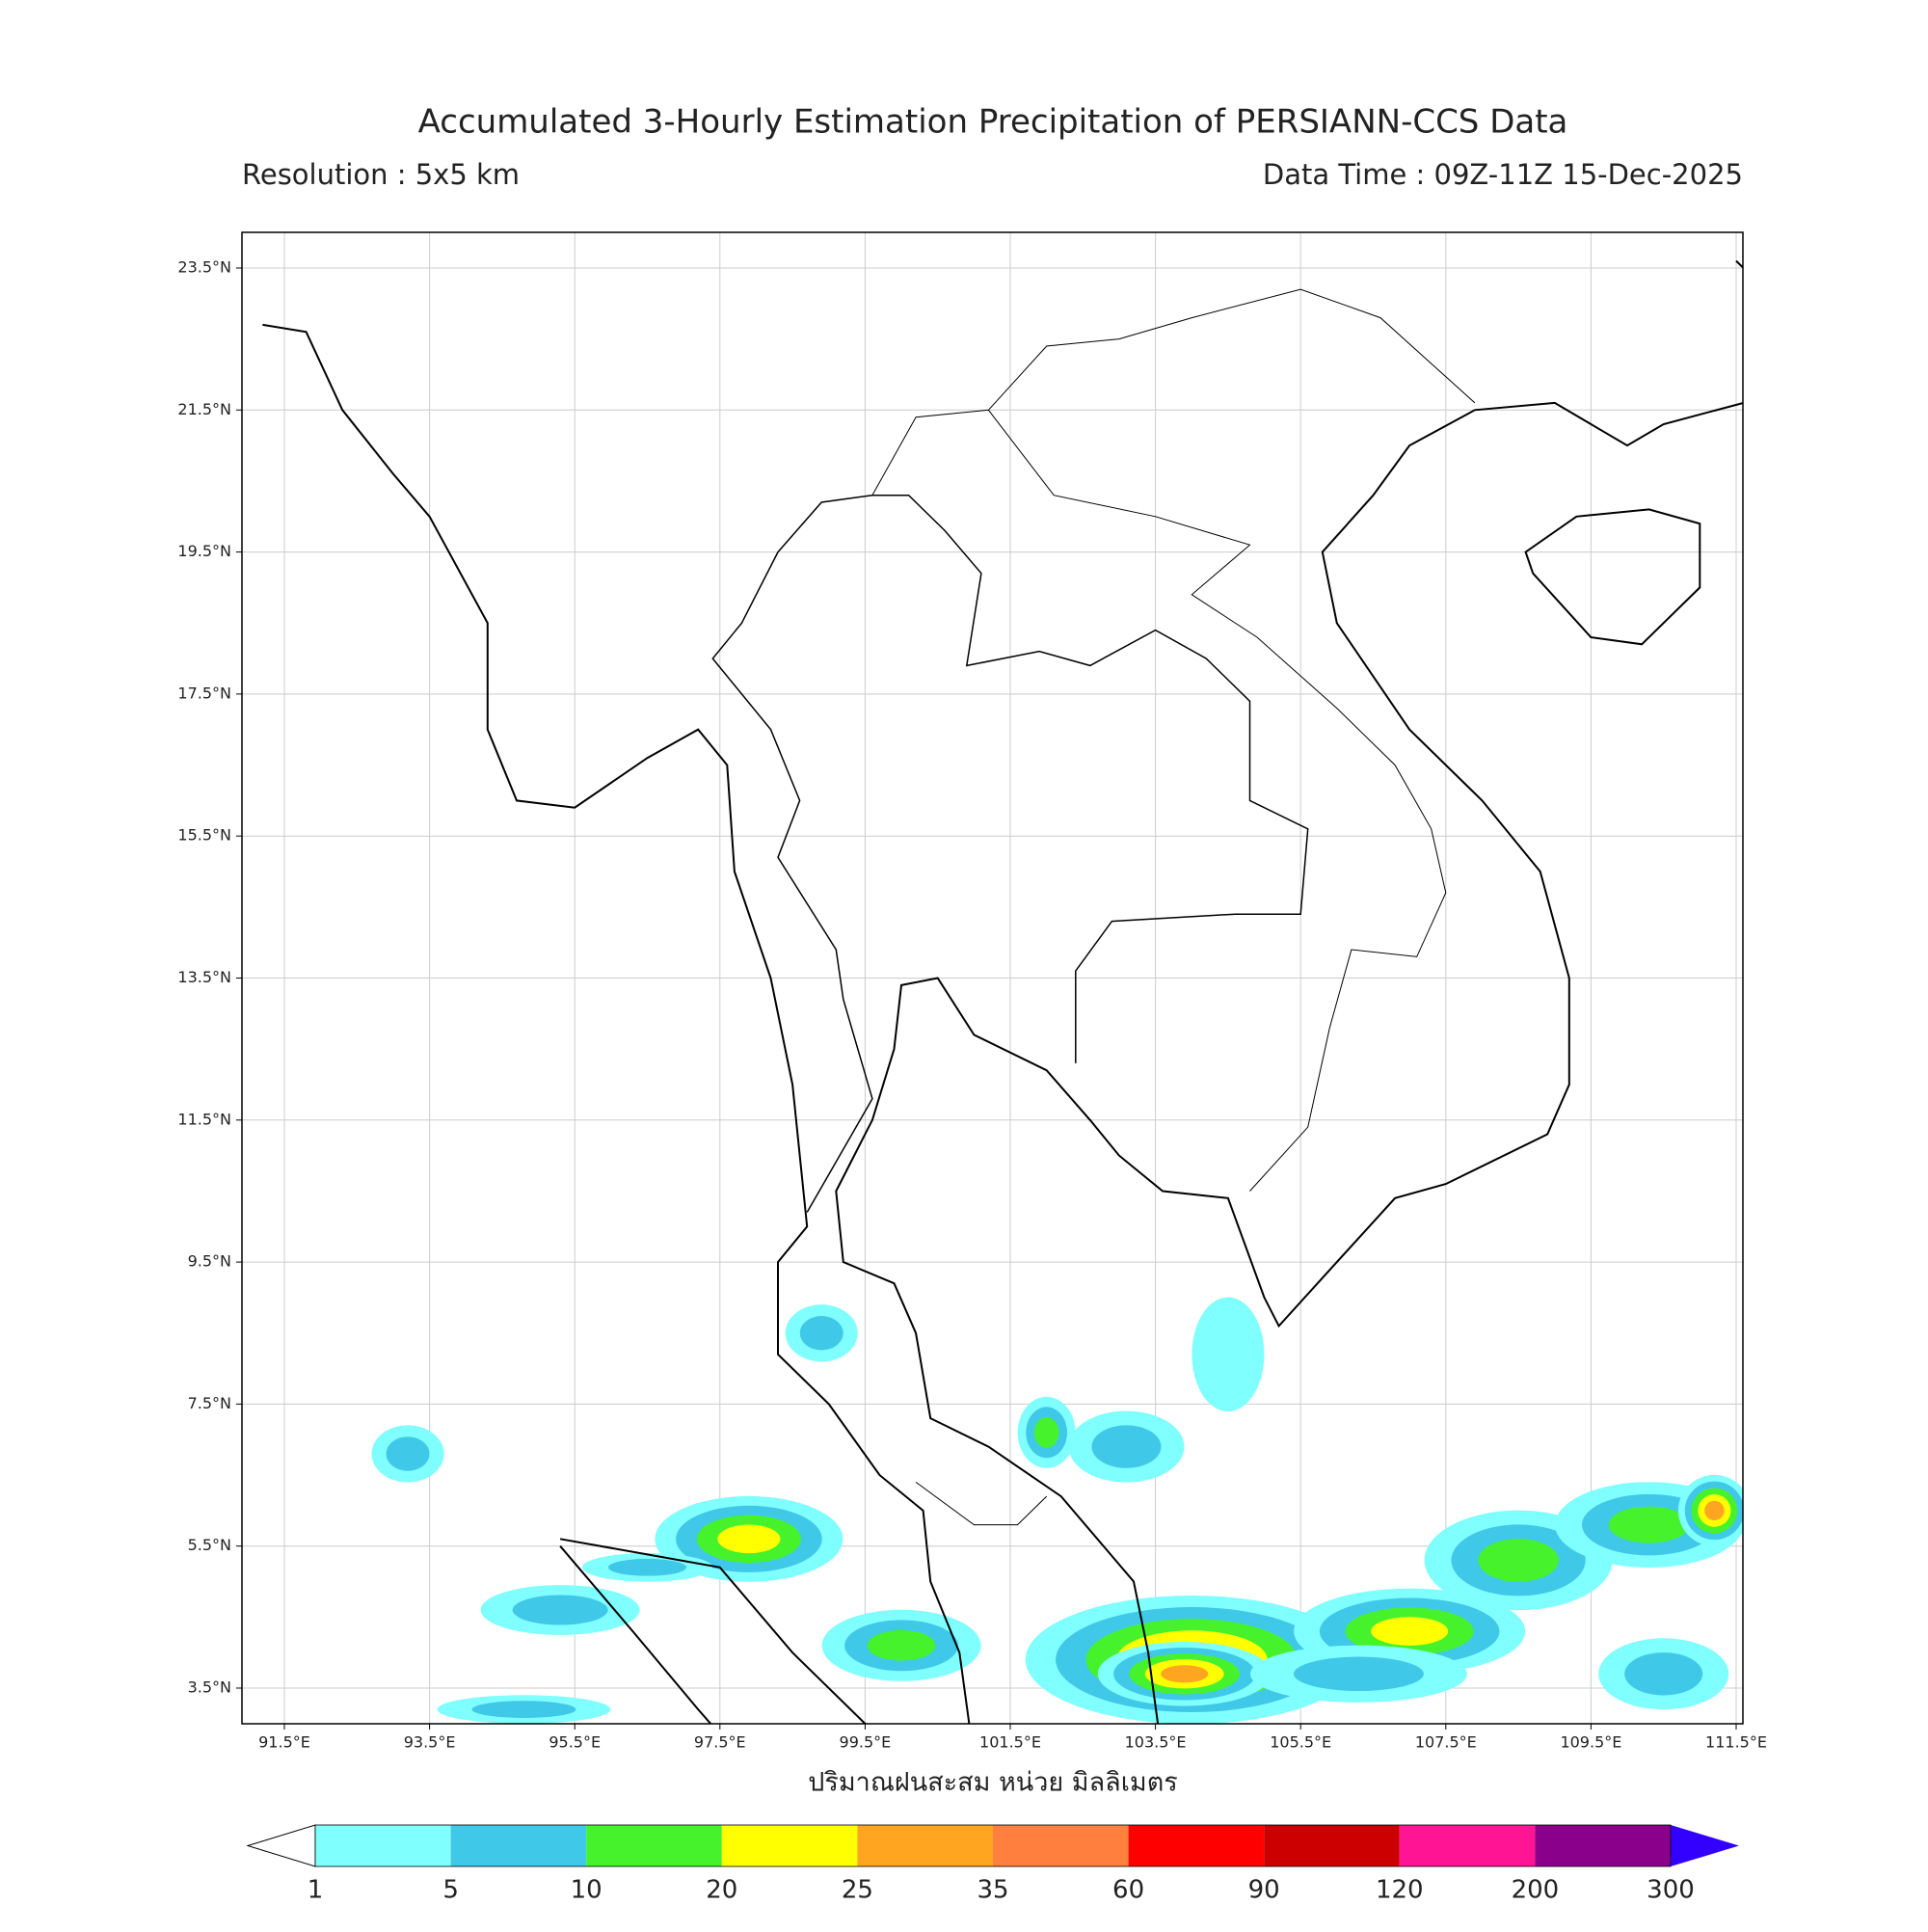 This screenshot has height=1932, width=1928. What do you see at coordinates (204, 551) in the screenshot?
I see `lat-label: 19.5°N` at bounding box center [204, 551].